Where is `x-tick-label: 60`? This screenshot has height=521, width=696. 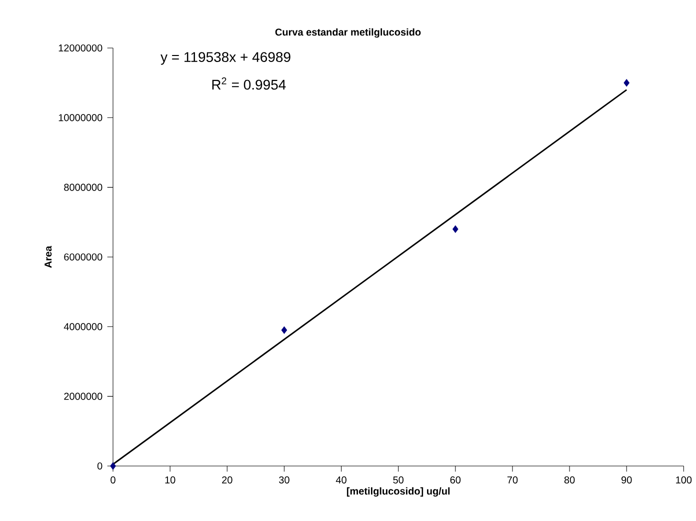
x-tick-label: 60 is located at coordinates (455, 480).